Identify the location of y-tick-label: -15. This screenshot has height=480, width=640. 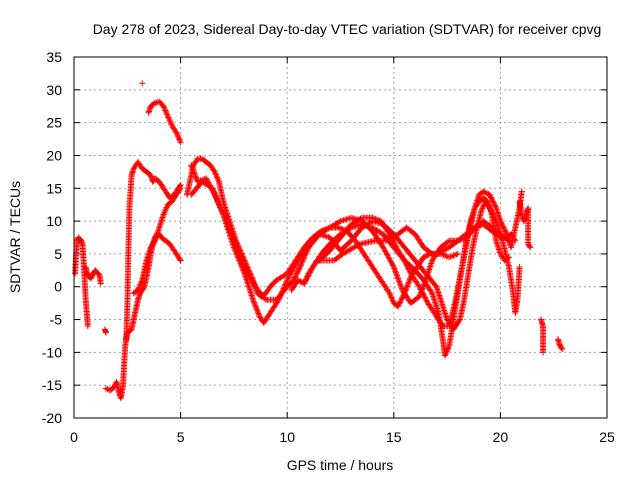
(52, 385).